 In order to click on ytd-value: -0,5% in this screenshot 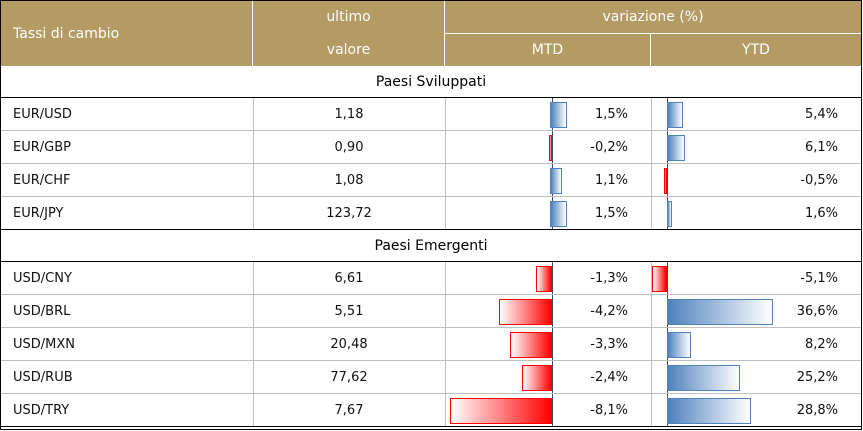, I will do `click(819, 180)`.